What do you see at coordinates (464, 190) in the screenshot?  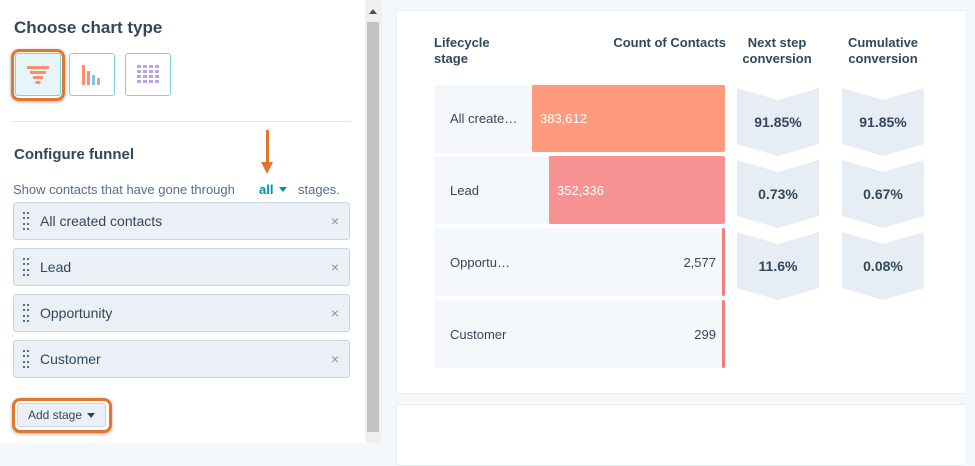 I see `row-label-lead: Lead` at bounding box center [464, 190].